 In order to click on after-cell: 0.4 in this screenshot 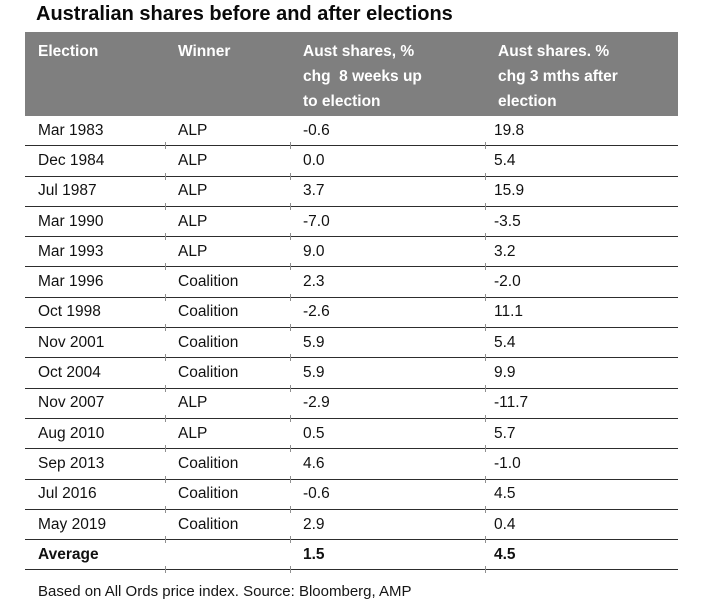, I will do `click(581, 527)`.